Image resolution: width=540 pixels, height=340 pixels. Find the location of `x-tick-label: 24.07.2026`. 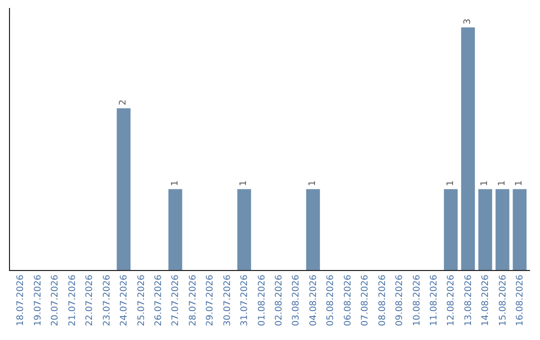

x-tick-label: 24.07.2026 is located at coordinates (125, 300).